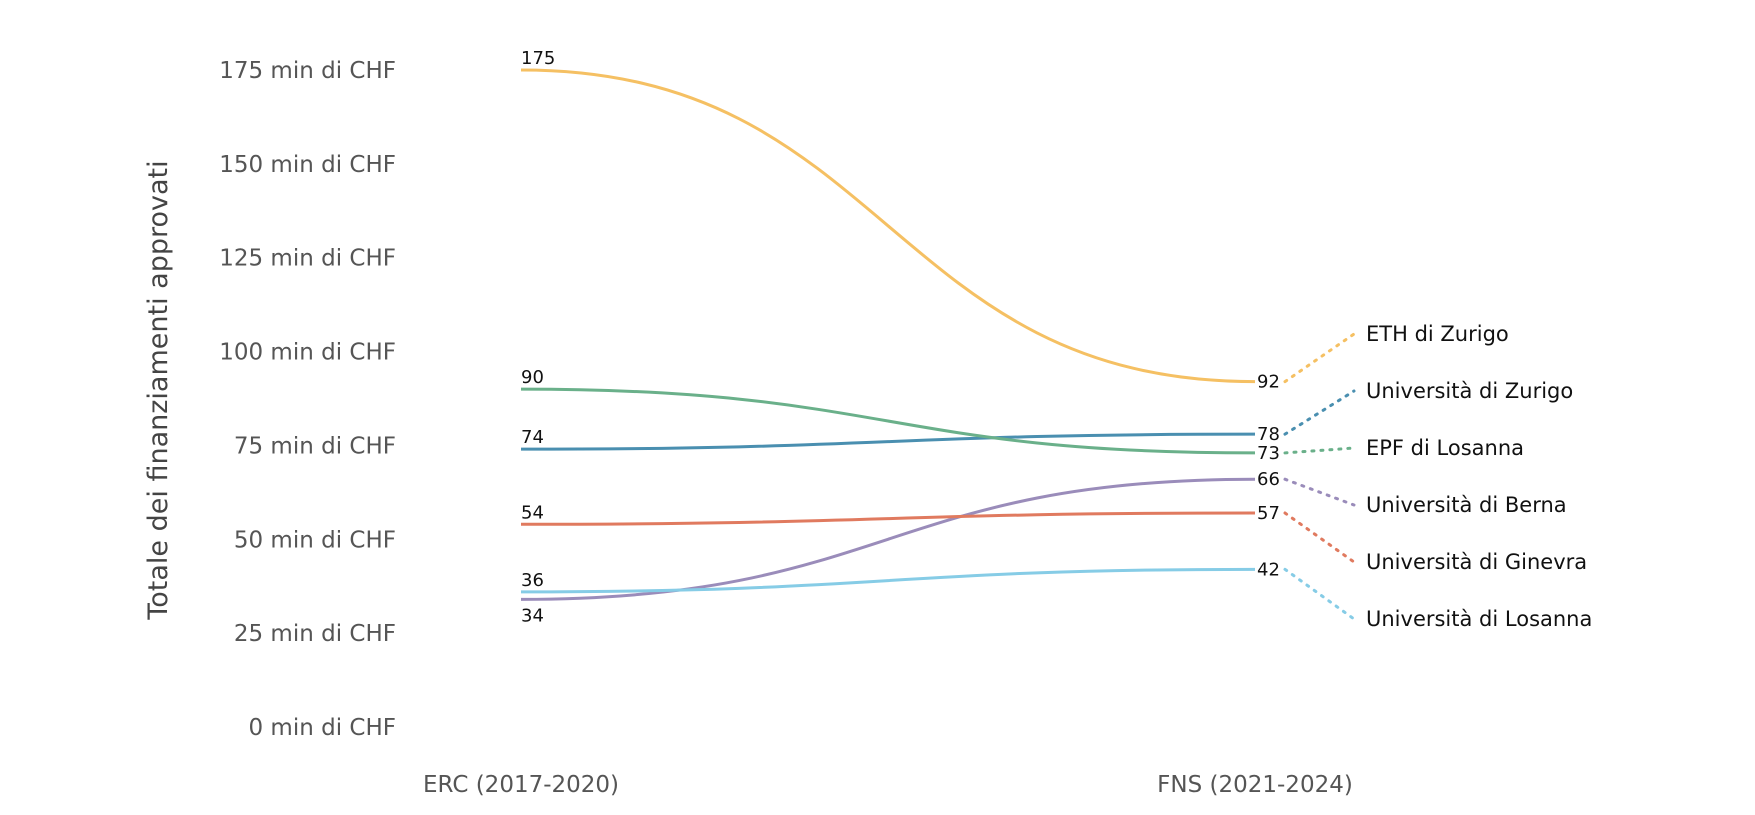  What do you see at coordinates (307, 165) in the screenshot?
I see `y-tick-label: 150 min di CHF` at bounding box center [307, 165].